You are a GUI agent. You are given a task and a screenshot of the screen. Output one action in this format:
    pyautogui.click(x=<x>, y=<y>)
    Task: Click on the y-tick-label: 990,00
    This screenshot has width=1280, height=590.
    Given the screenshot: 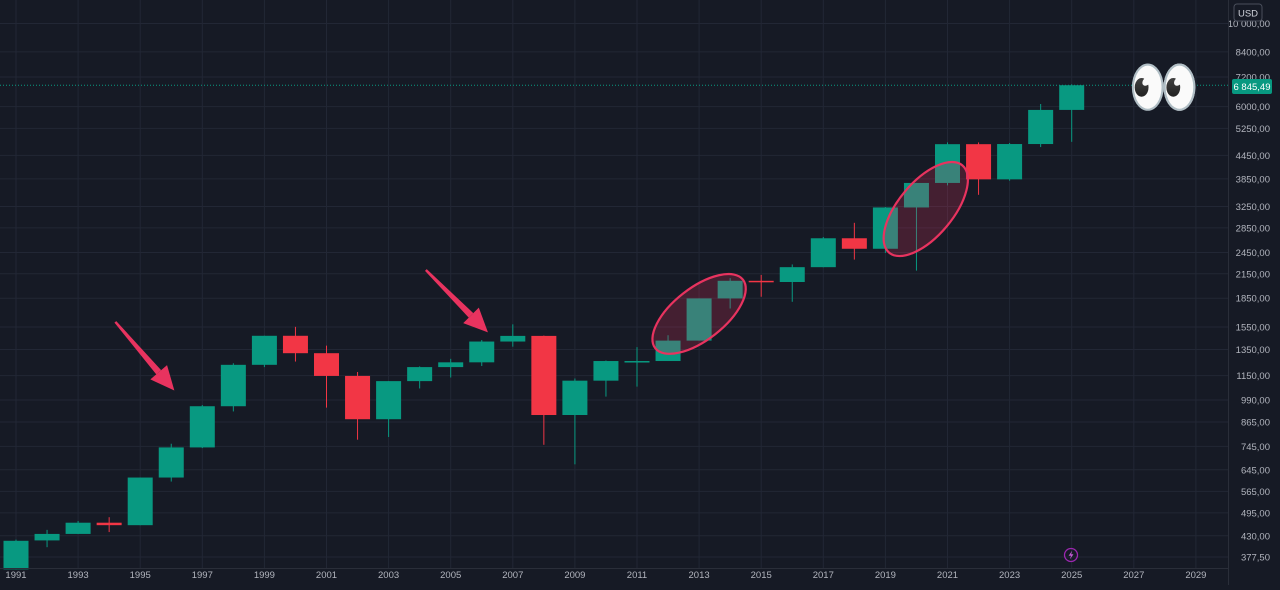 What is the action you would take?
    pyautogui.click(x=1255, y=401)
    